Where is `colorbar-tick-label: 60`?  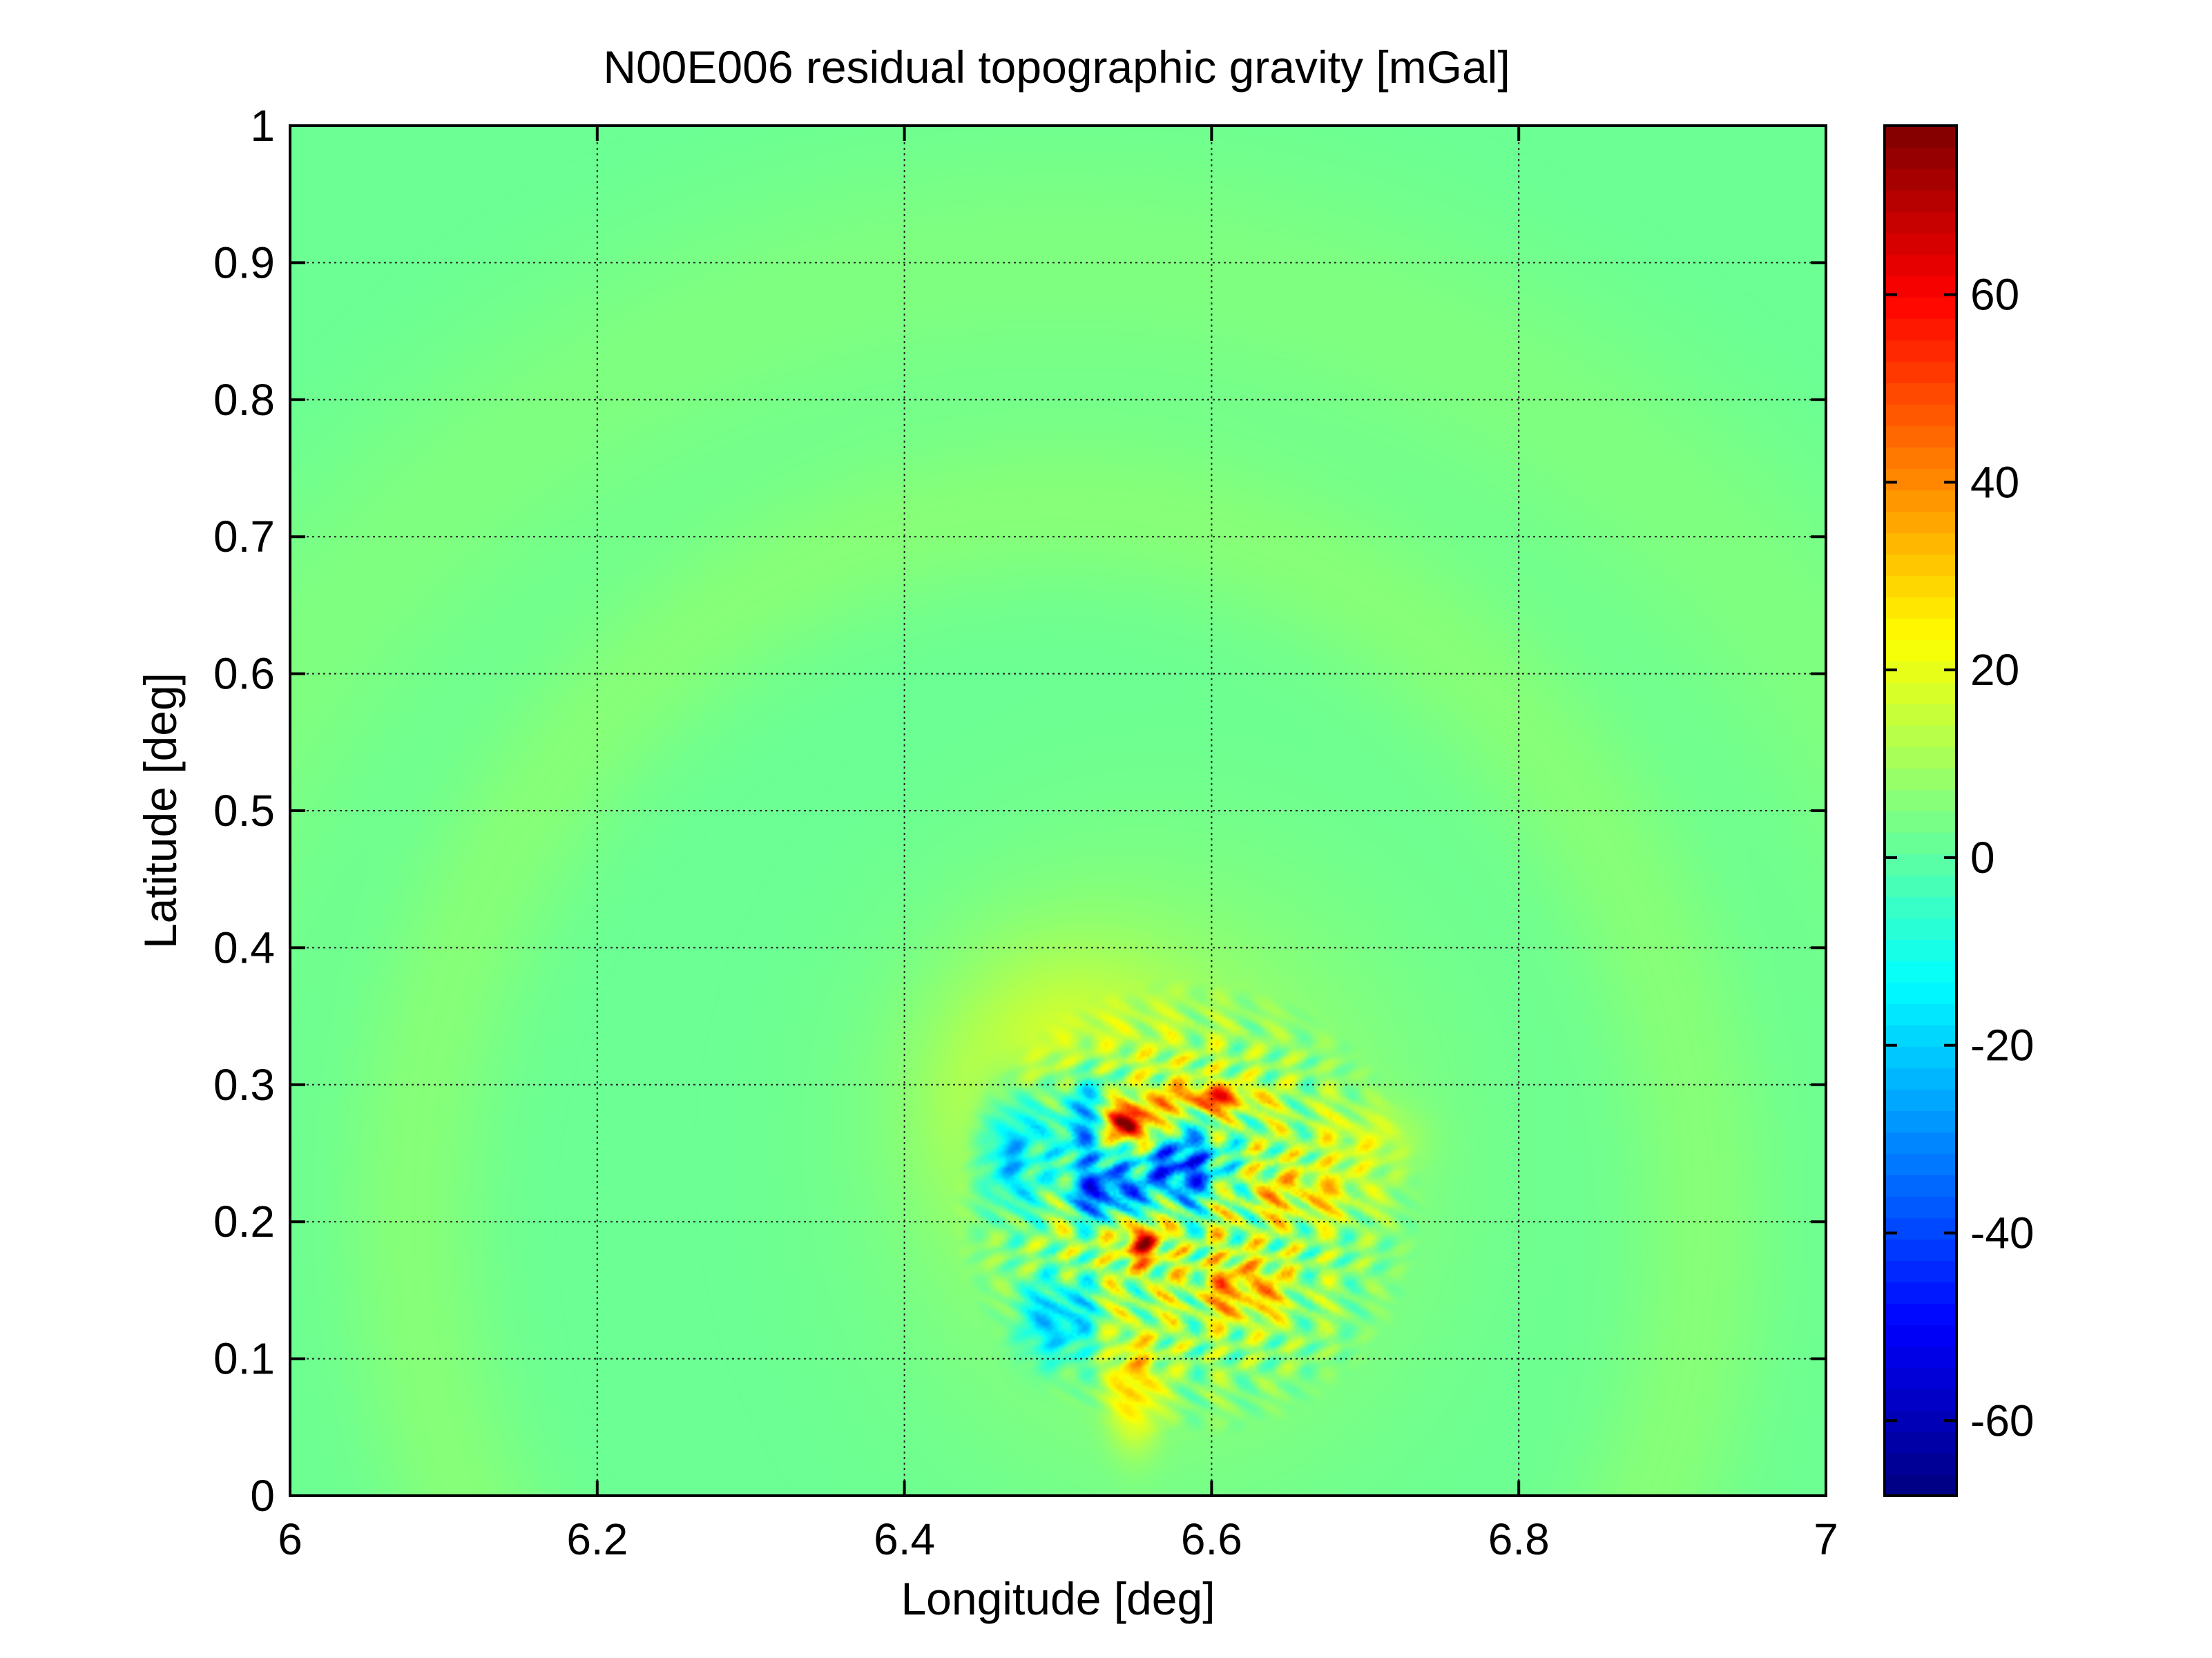
colorbar-tick-label: 60 is located at coordinates (1995, 295).